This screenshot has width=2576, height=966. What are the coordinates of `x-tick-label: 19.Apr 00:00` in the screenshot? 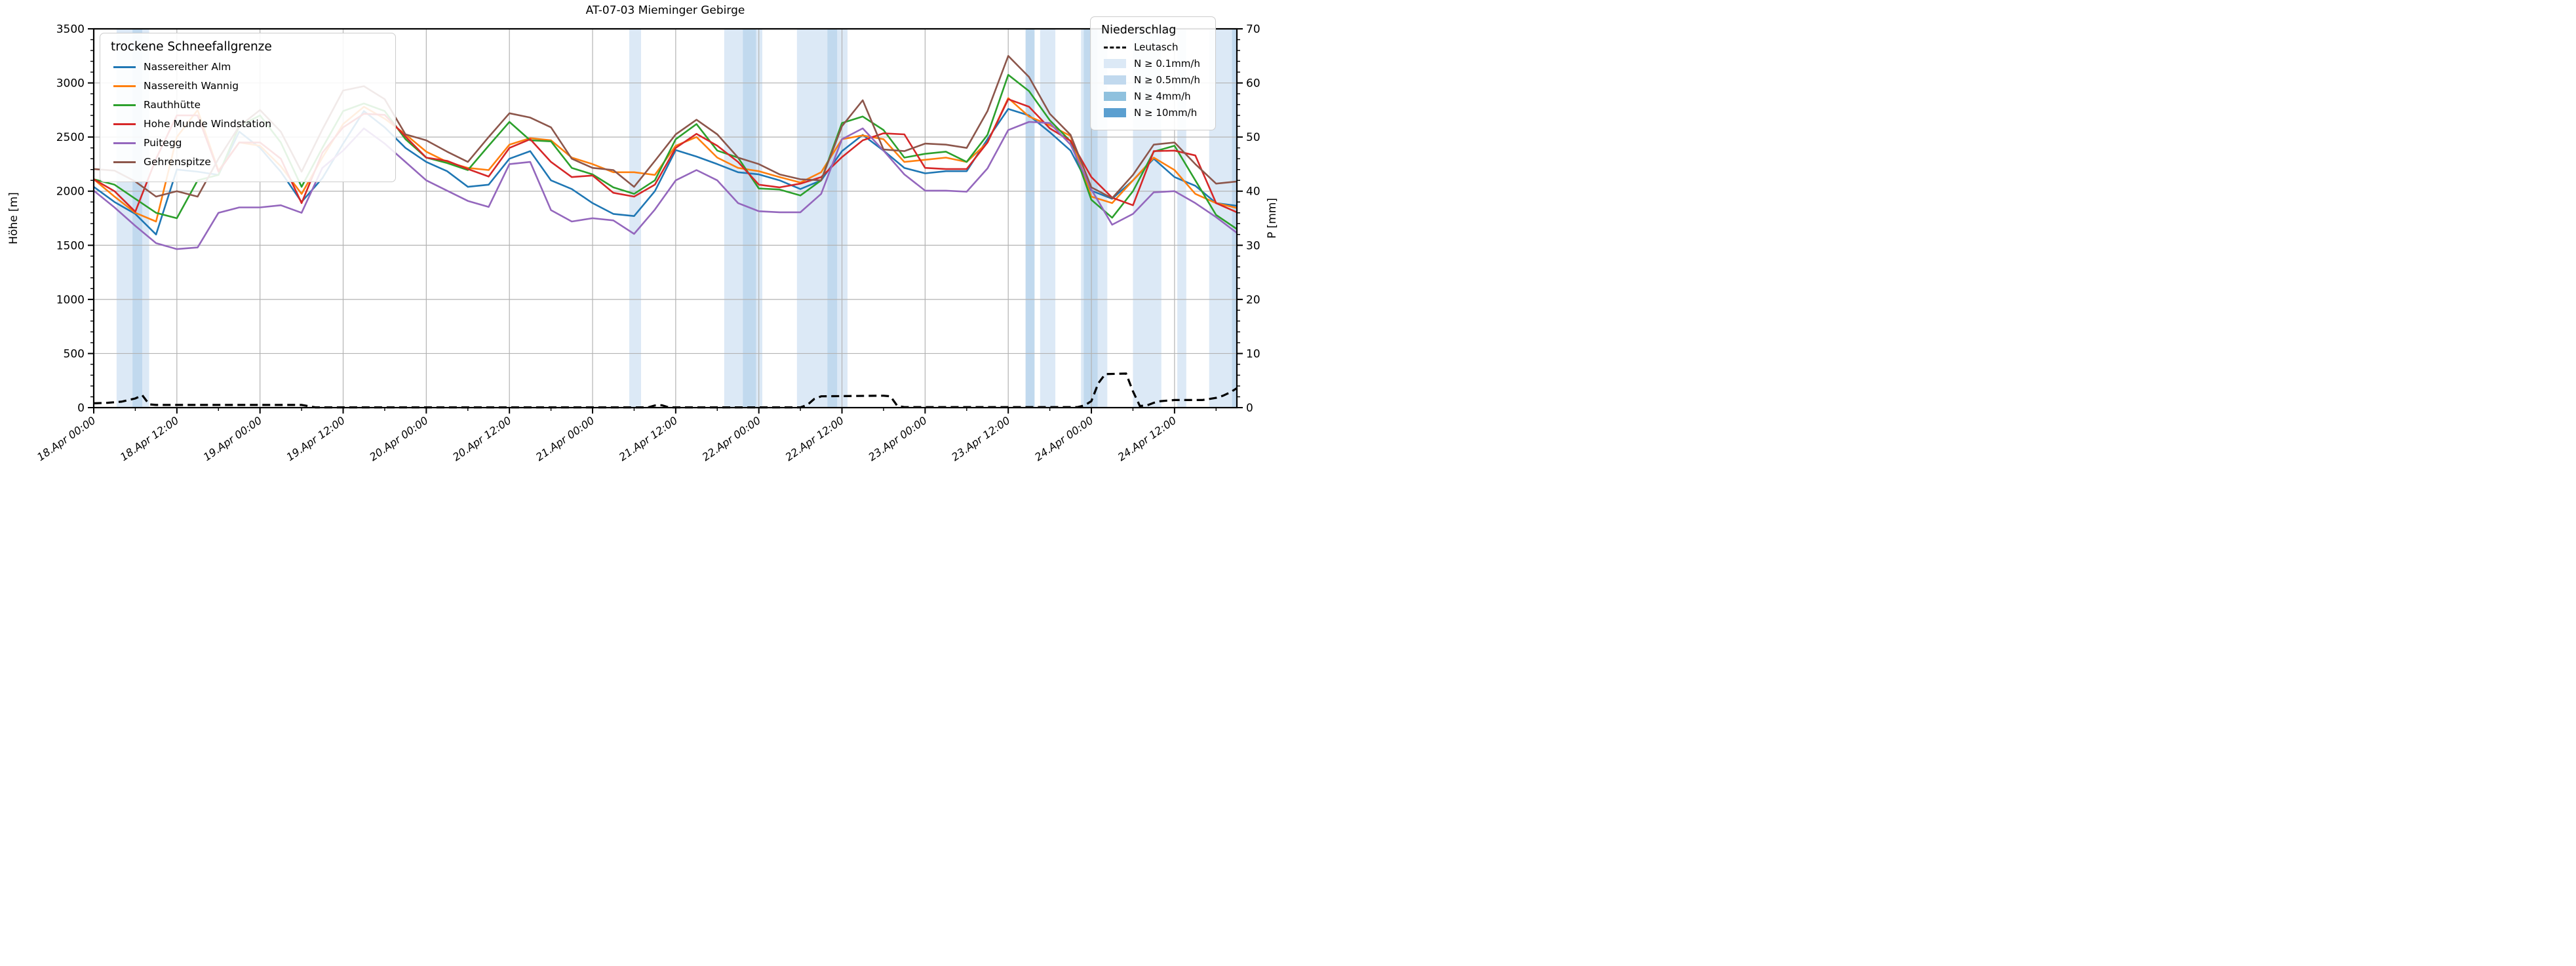 It's located at (232, 438).